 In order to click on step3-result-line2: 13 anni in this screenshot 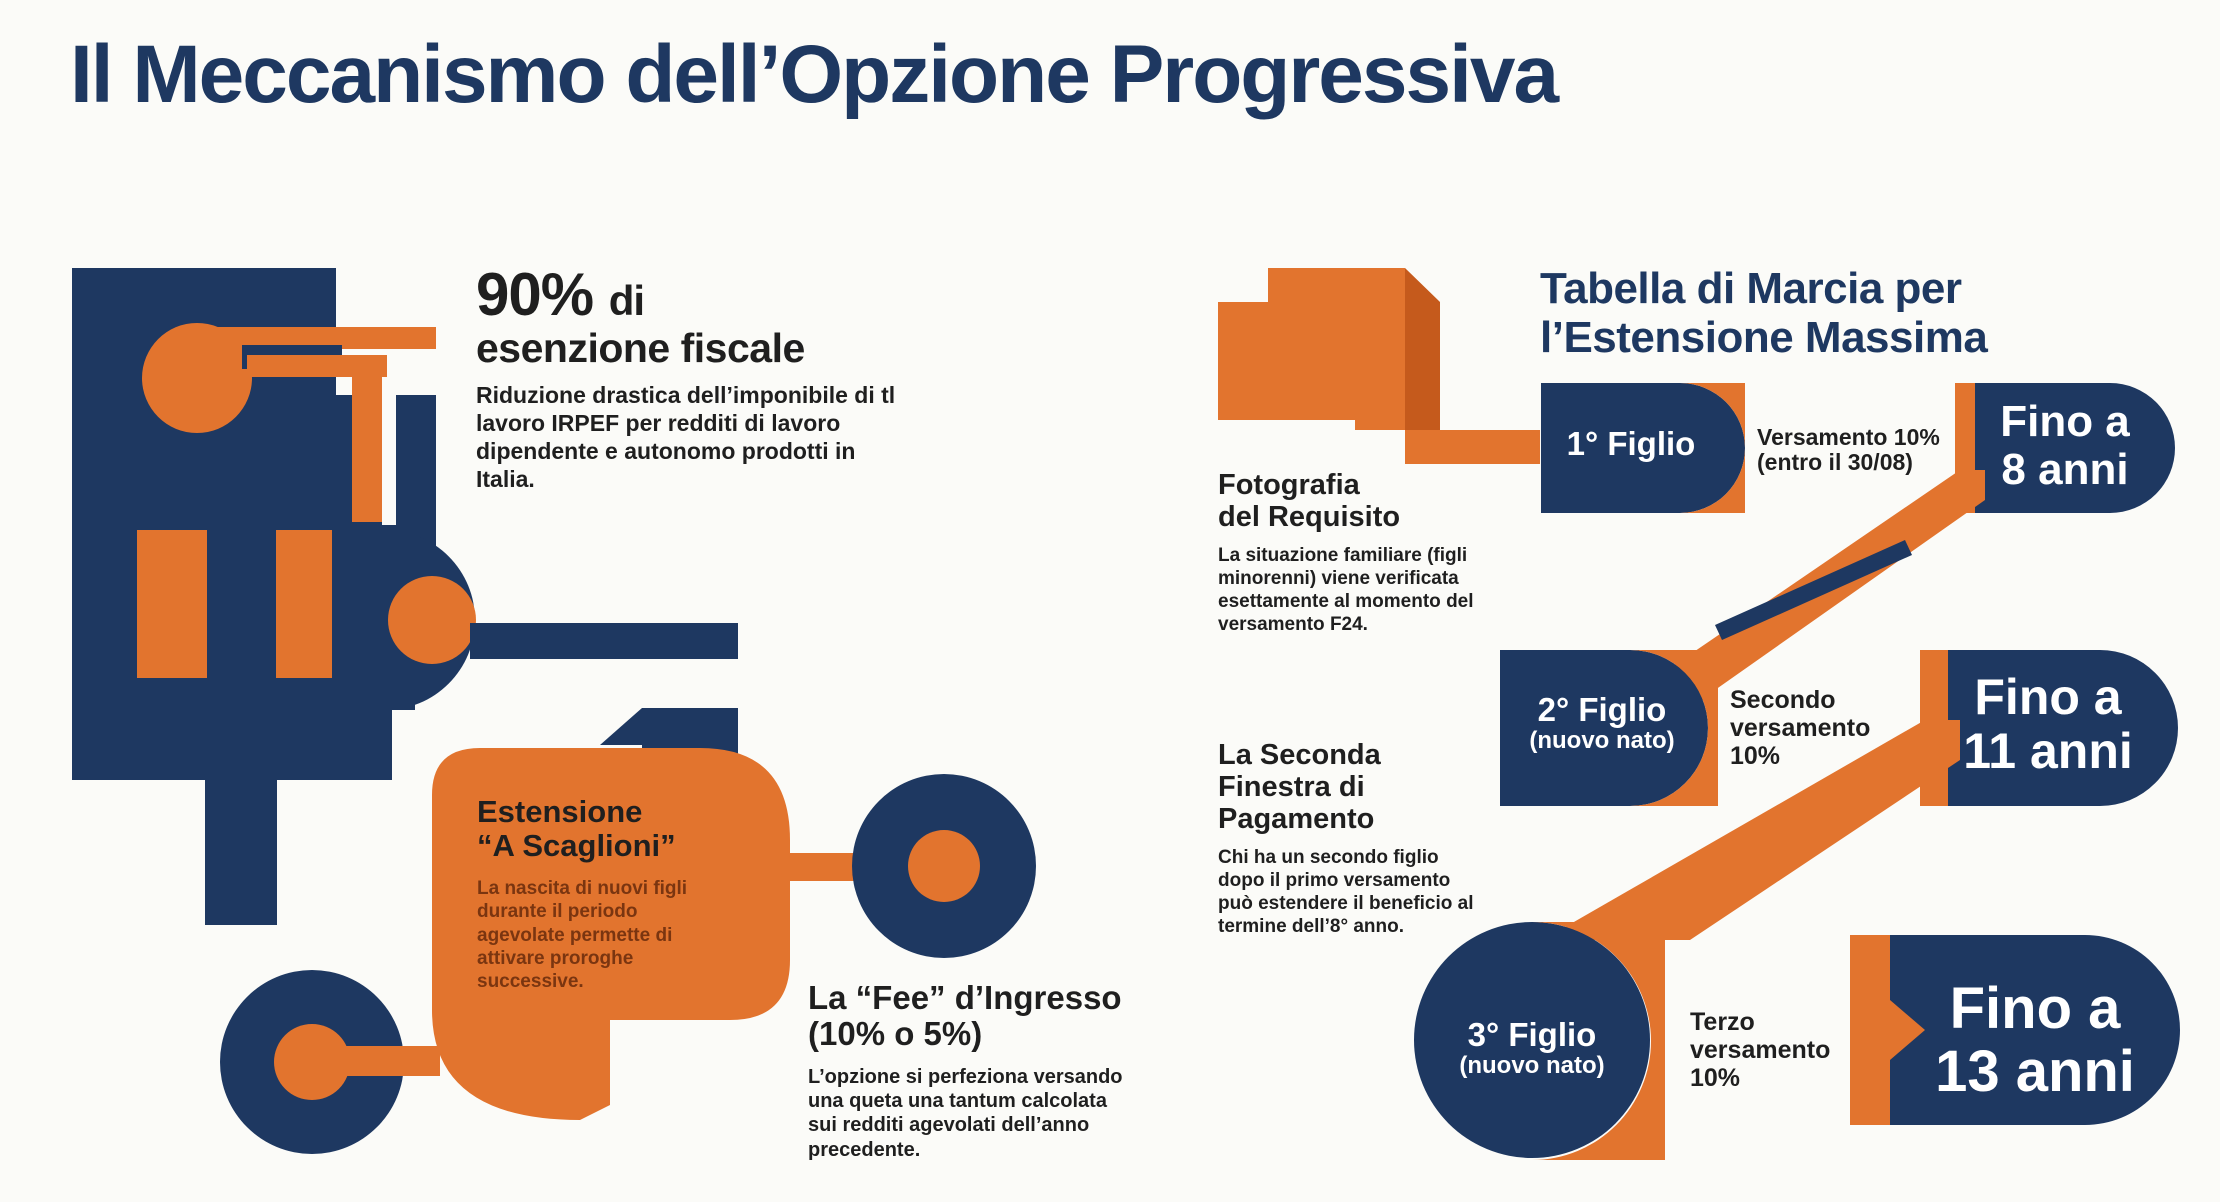, I will do `click(2035, 1071)`.